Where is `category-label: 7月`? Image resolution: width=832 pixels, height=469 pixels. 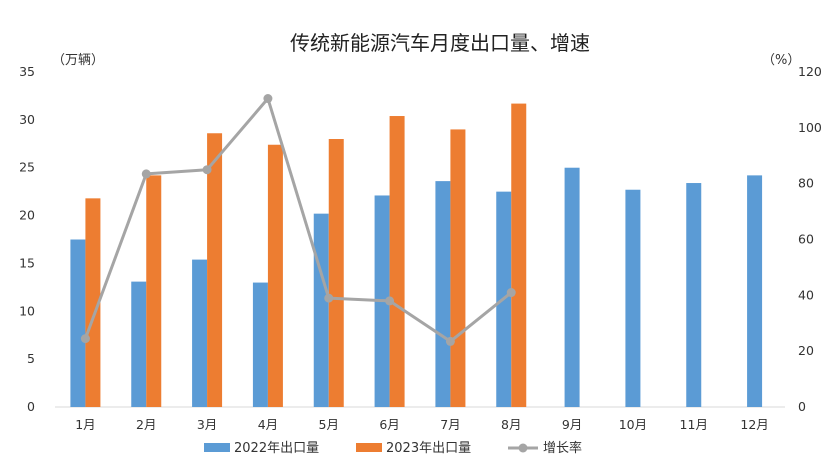 category-label: 7月 is located at coordinates (450, 424).